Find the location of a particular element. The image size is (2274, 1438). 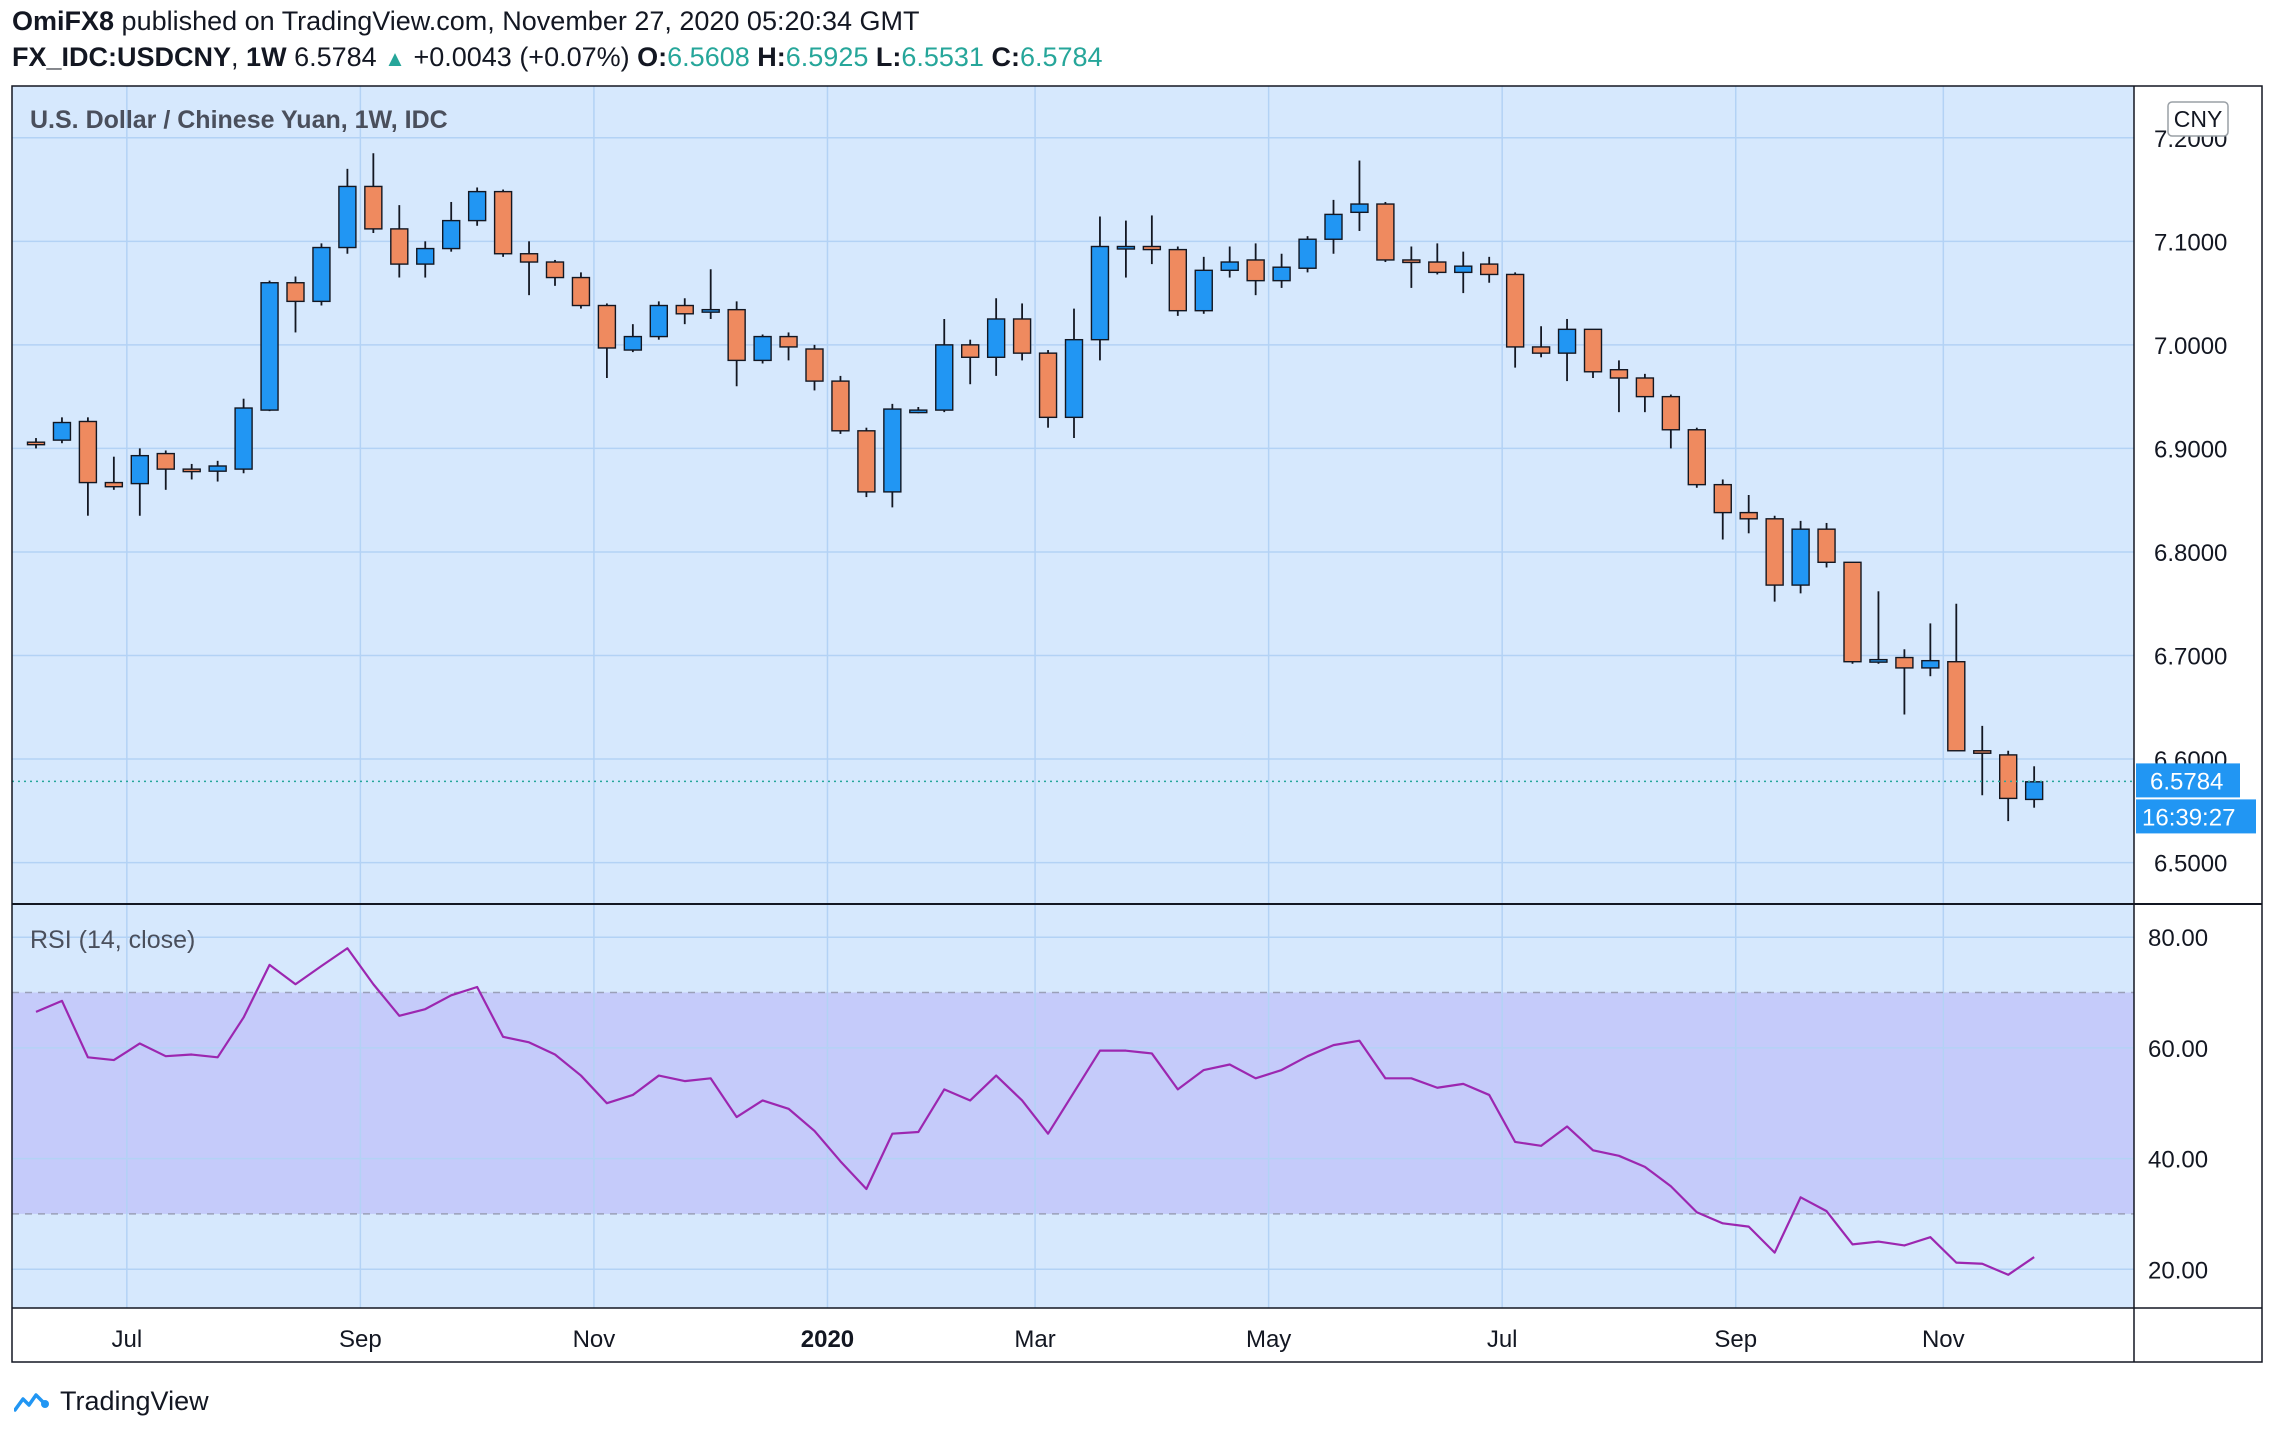

symbol-name: FX_IDC:USDCNY is located at coordinates (122, 57).